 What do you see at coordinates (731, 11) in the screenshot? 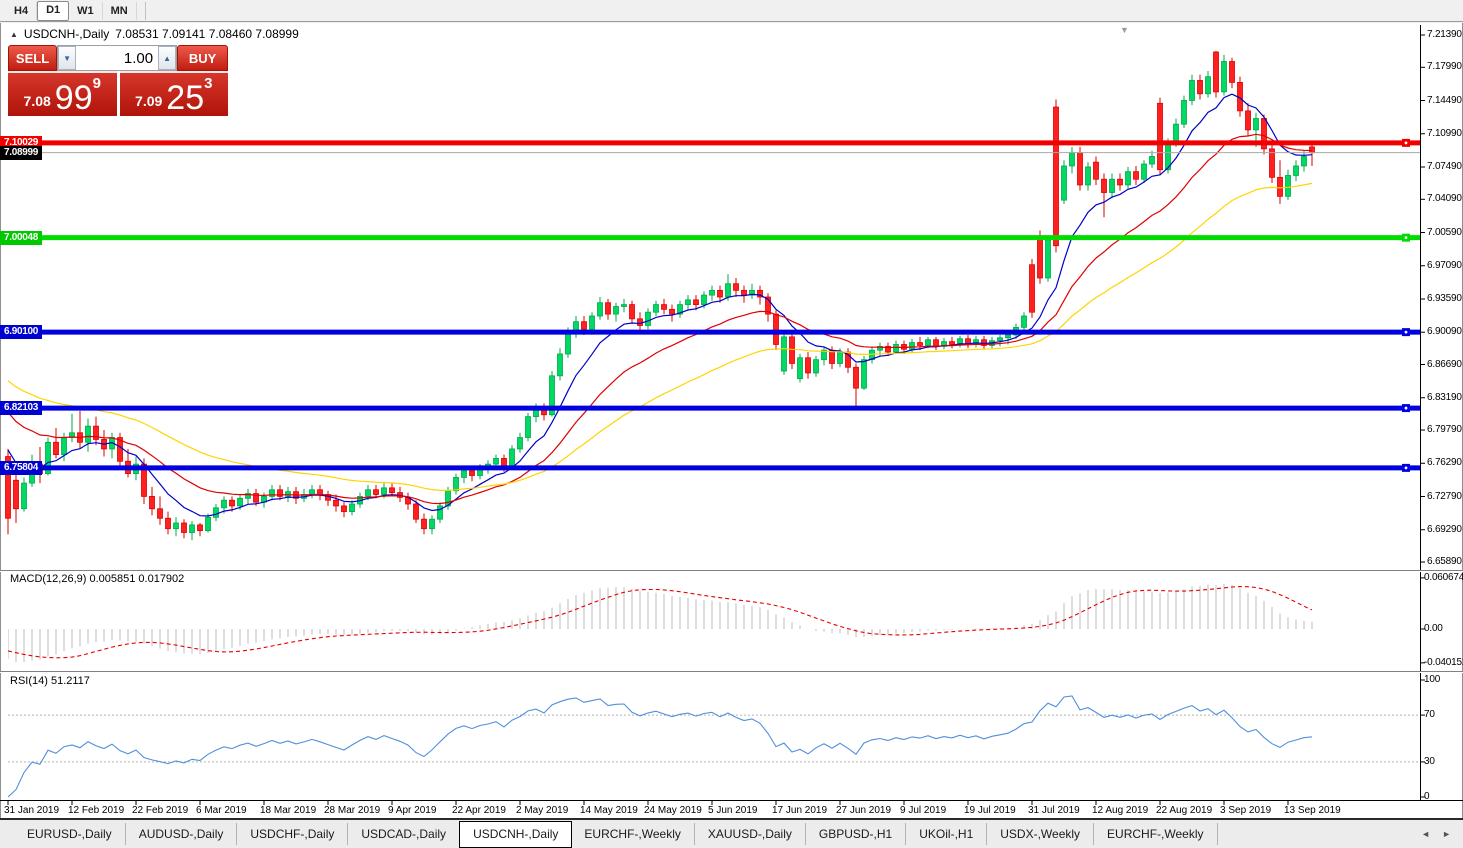
I see `timeframe-toolbar: H4 D1 W1 MN` at bounding box center [731, 11].